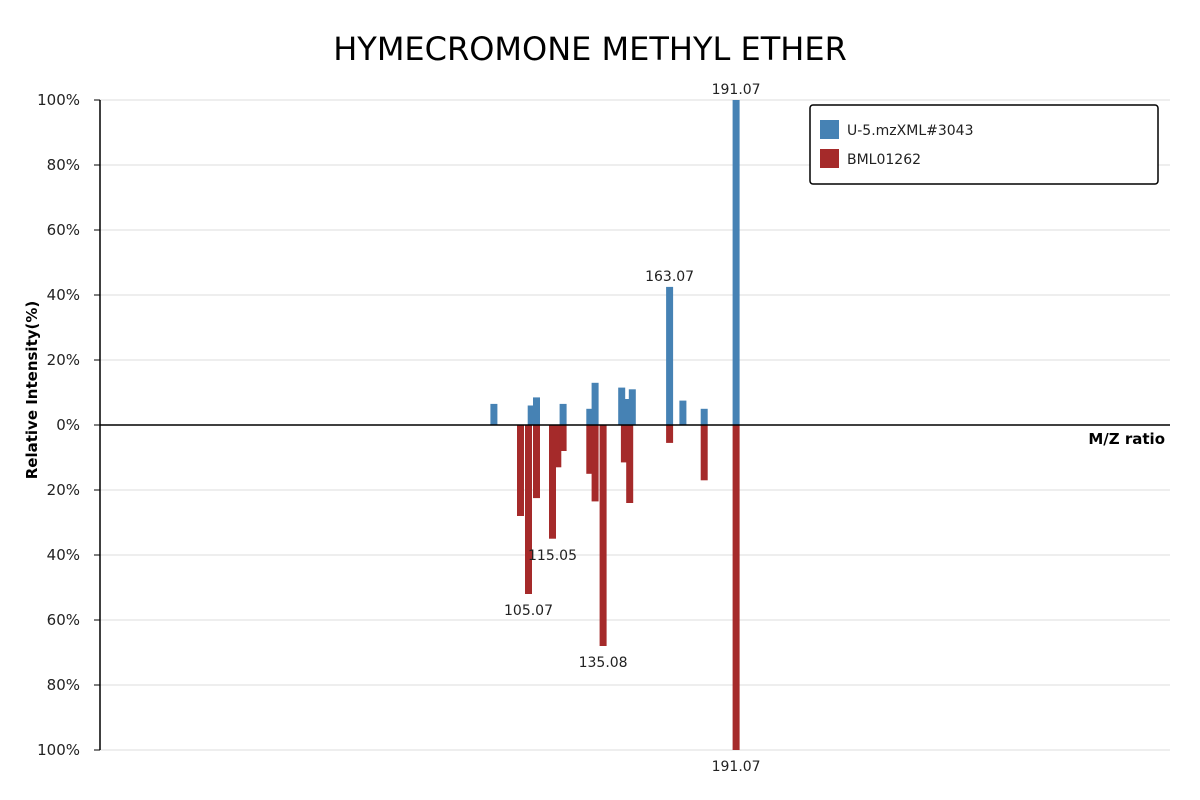 The image size is (1200, 800). Describe the element at coordinates (669, 277) in the screenshot. I see `peak-label: 163.07` at that location.